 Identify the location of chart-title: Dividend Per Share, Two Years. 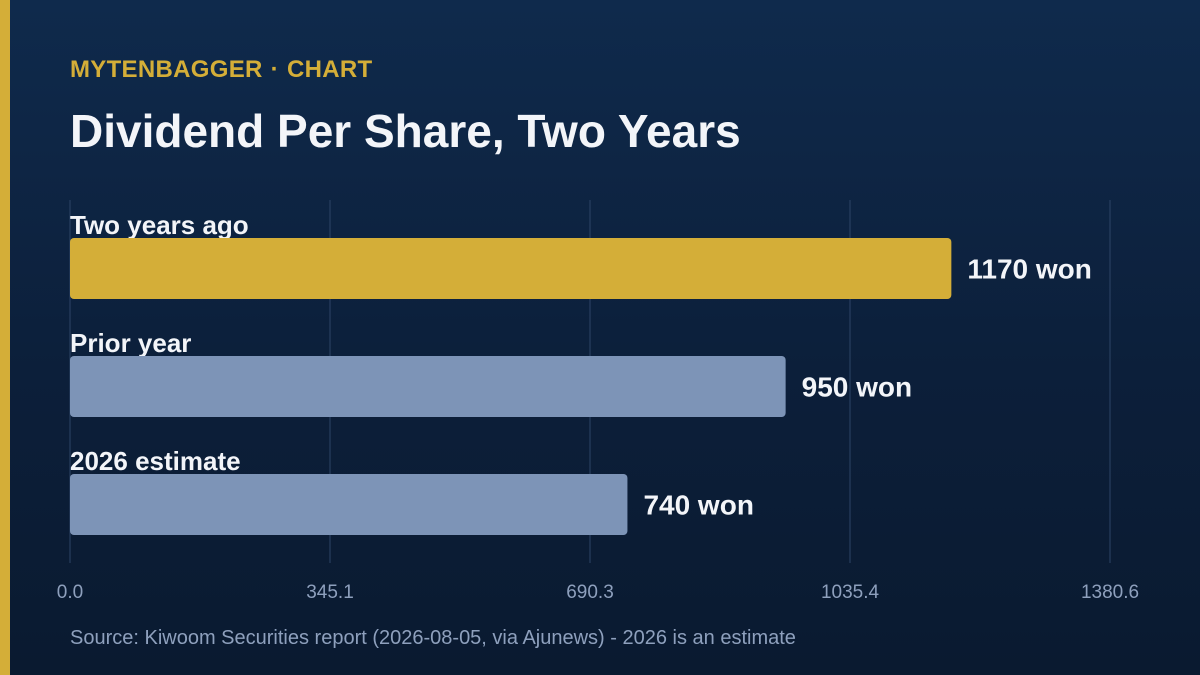
(405, 131).